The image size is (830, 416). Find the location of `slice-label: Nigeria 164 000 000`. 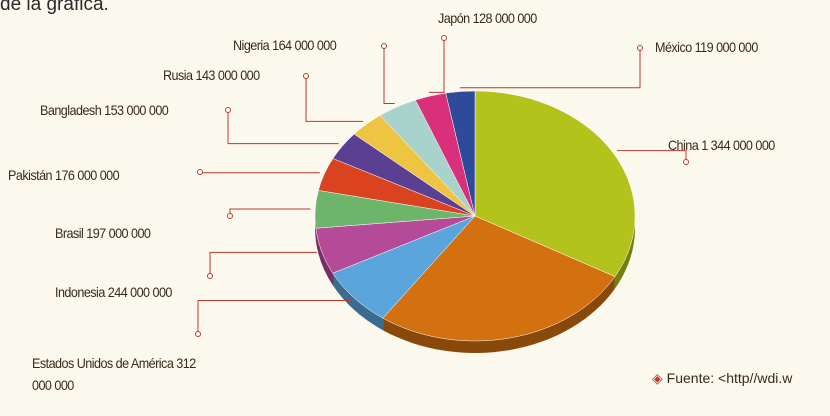

slice-label: Nigeria 164 000 000 is located at coordinates (285, 45).